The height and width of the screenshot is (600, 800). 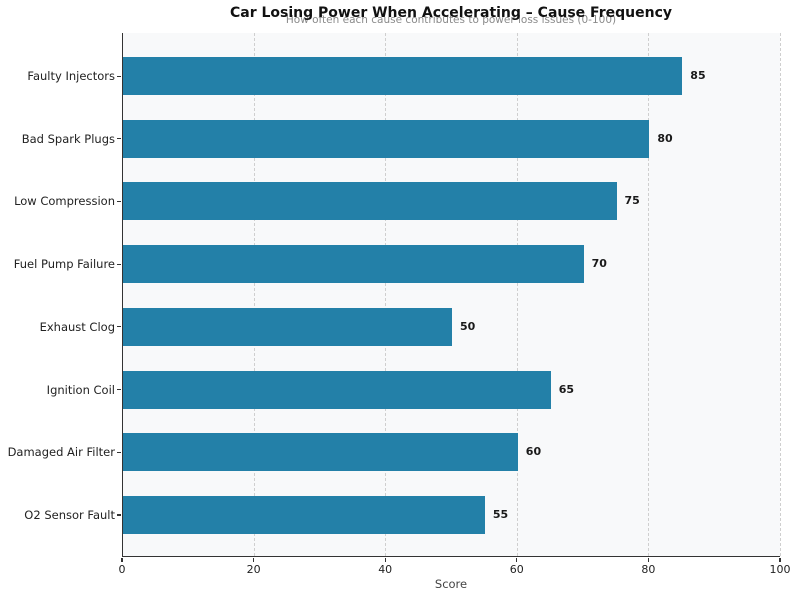 What do you see at coordinates (451, 584) in the screenshot?
I see `x-axis-title: Score` at bounding box center [451, 584].